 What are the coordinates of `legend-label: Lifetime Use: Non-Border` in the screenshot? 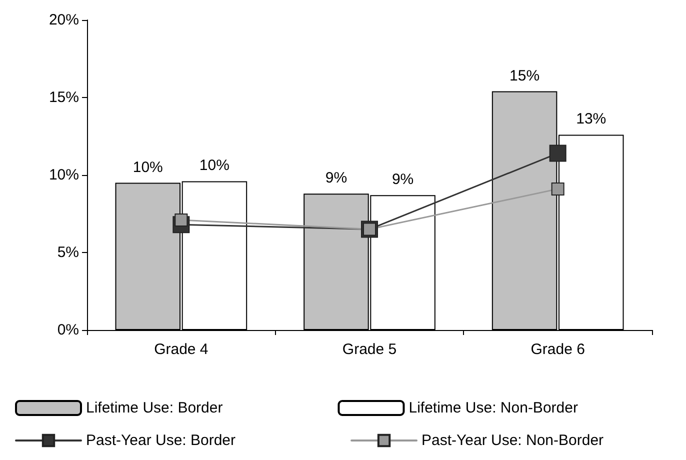 It's located at (493, 408).